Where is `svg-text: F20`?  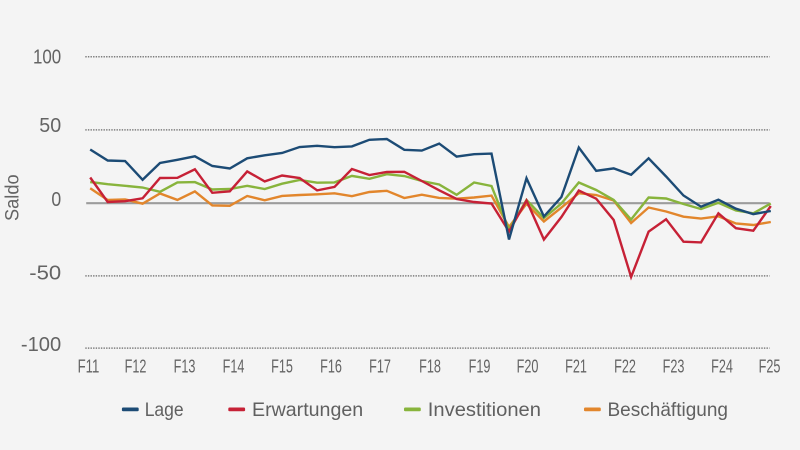 svg-text: F20 is located at coordinates (528, 365).